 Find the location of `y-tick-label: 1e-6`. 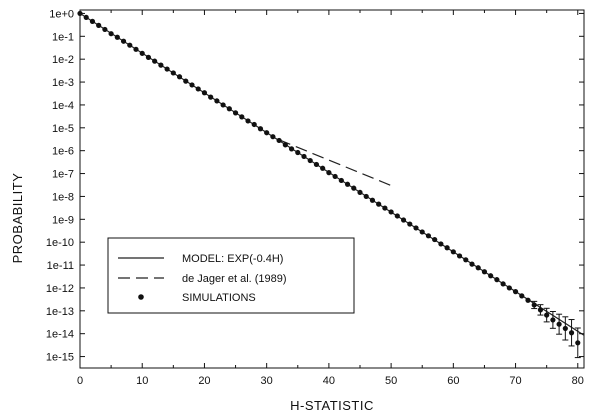

y-tick-label: 1e-6 is located at coordinates (63, 152).